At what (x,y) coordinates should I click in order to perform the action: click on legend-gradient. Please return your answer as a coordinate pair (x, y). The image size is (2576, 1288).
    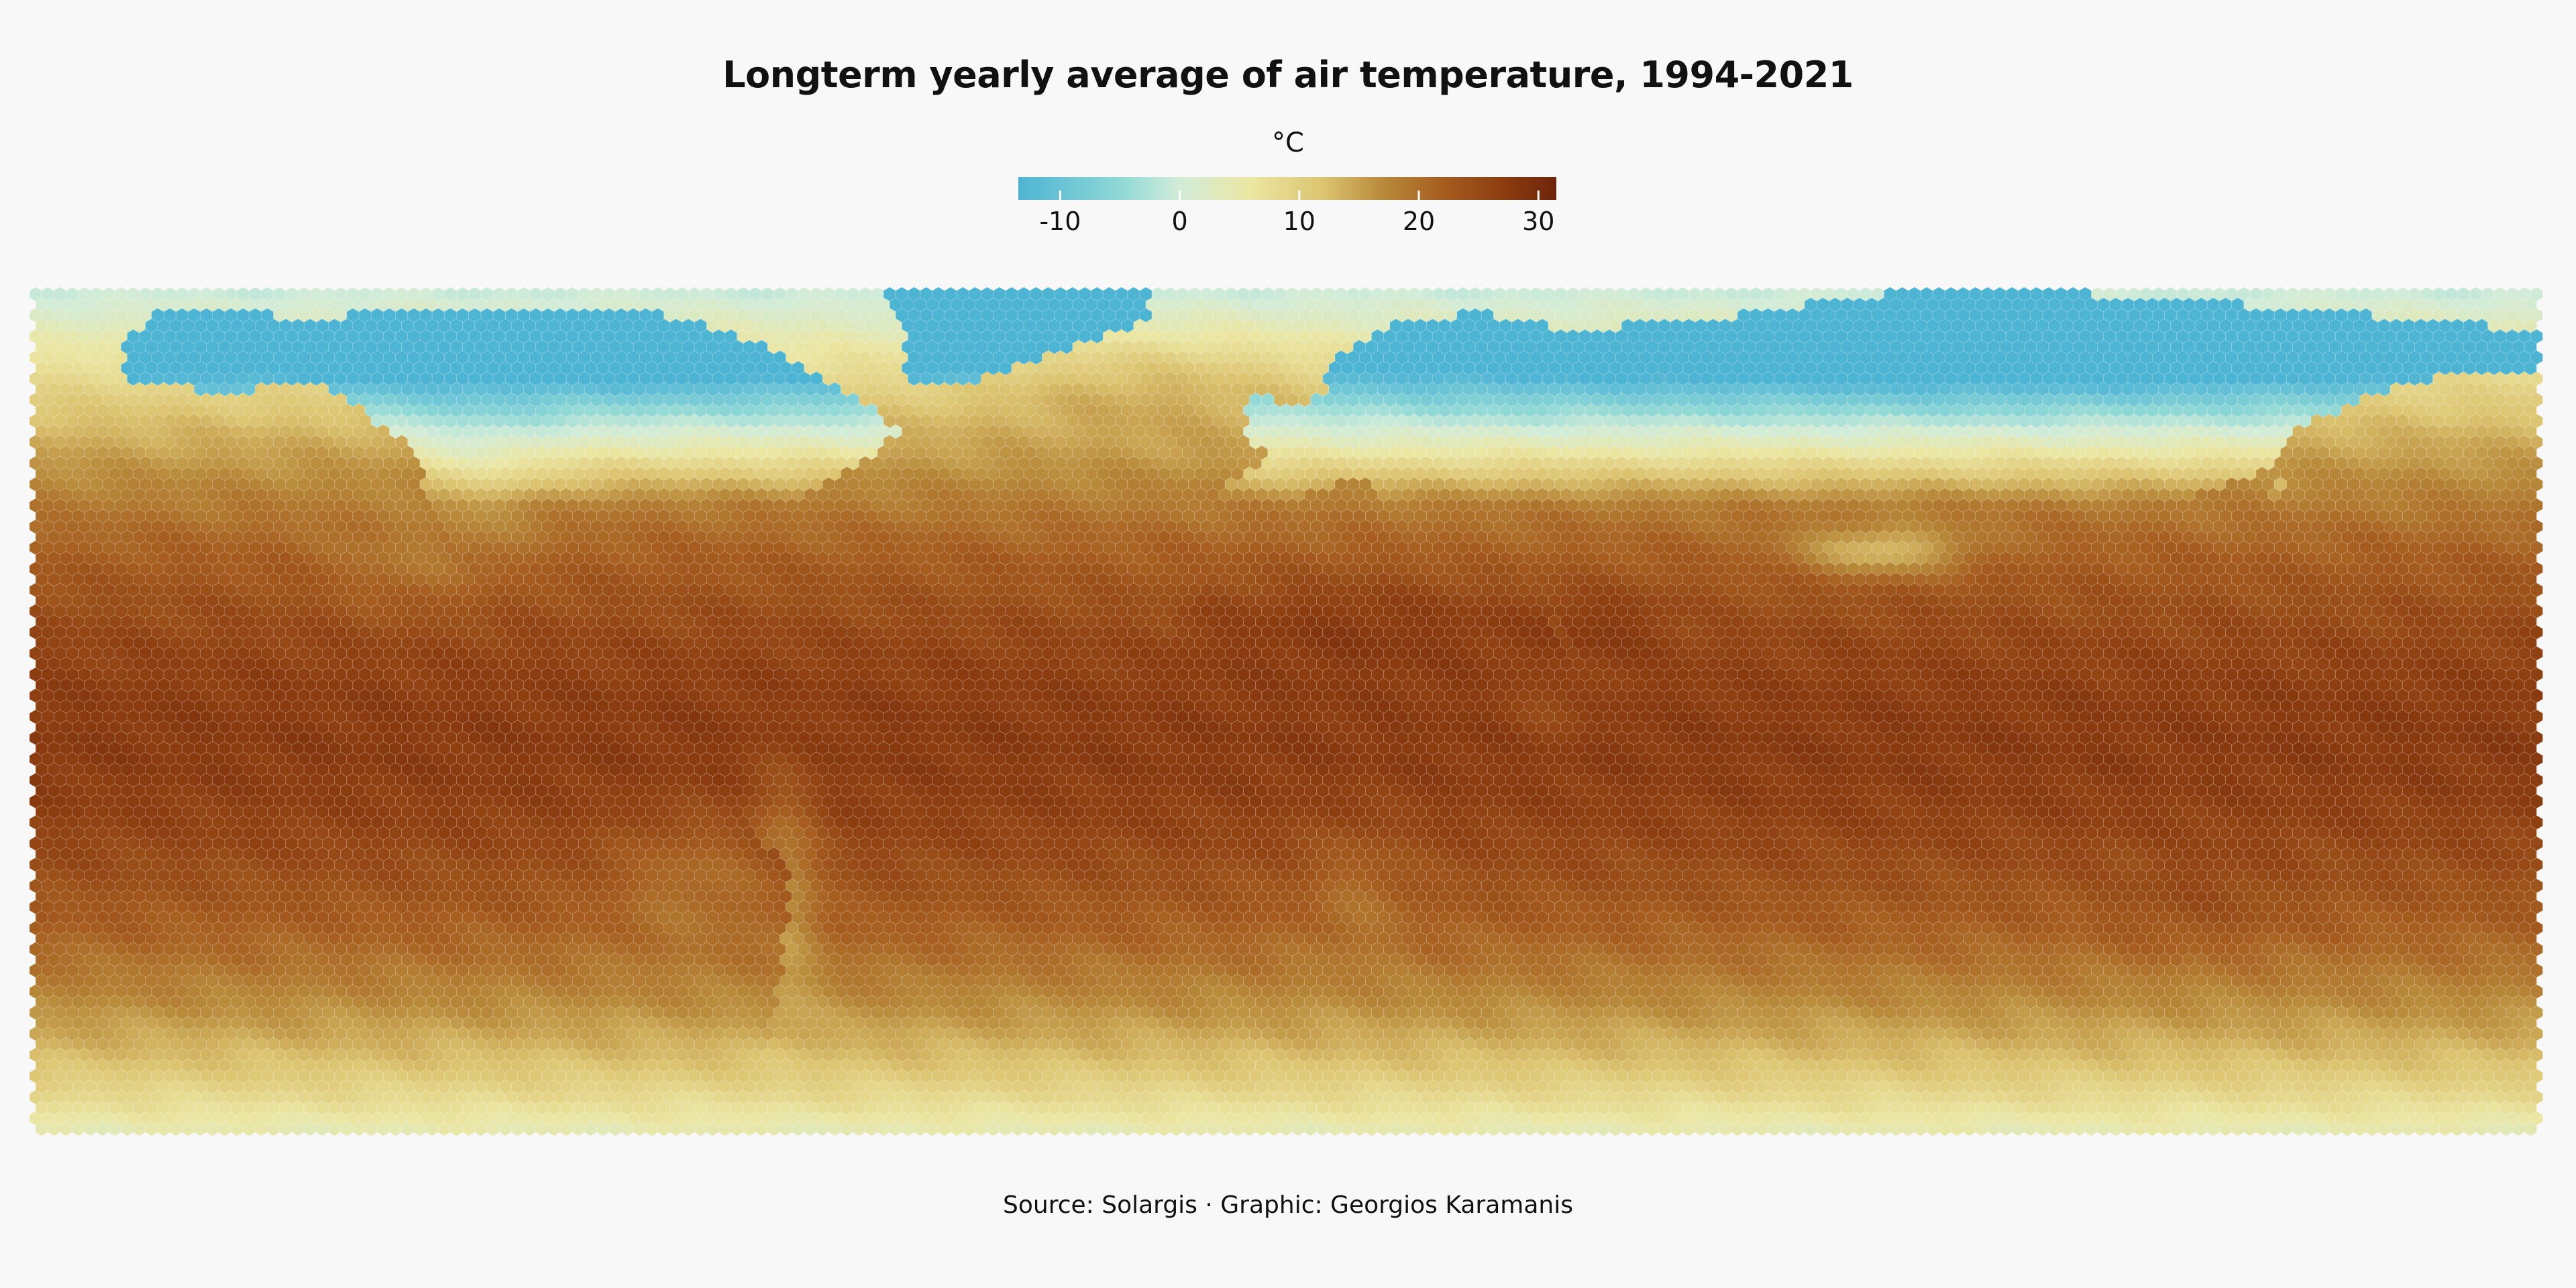
    Looking at the image, I should click on (1287, 188).